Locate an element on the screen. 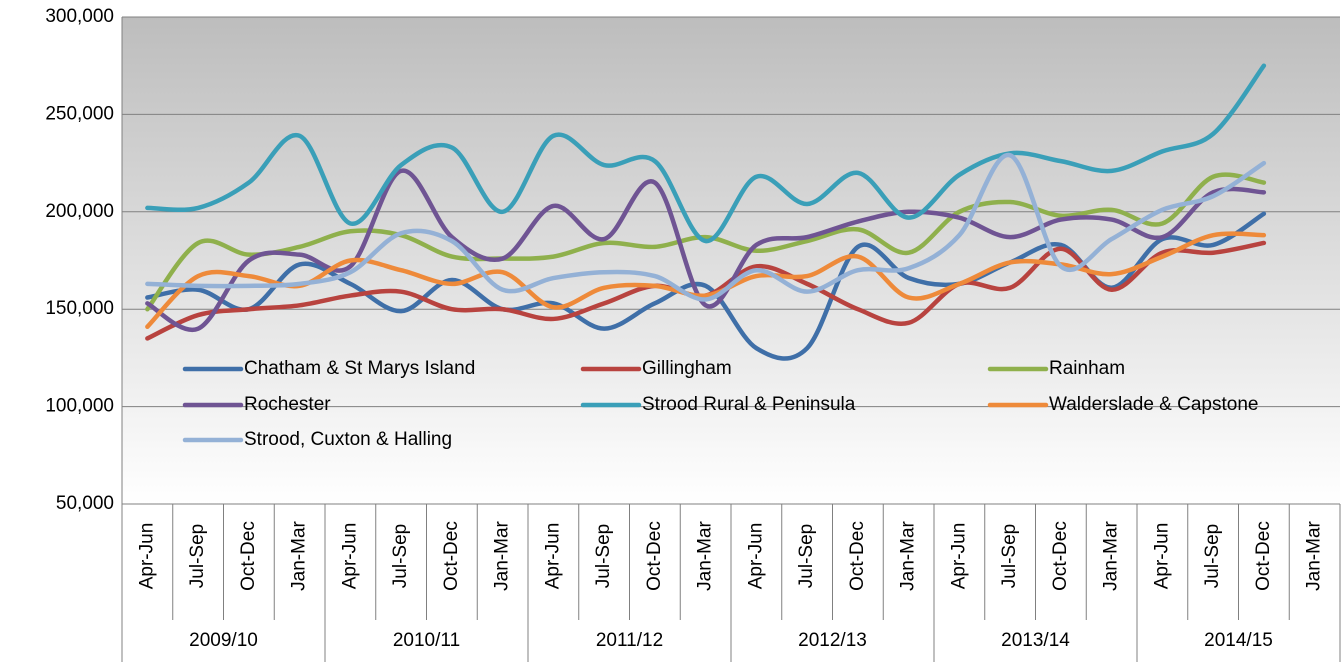  legend-label: Strood Rural & Peninsula is located at coordinates (749, 404).